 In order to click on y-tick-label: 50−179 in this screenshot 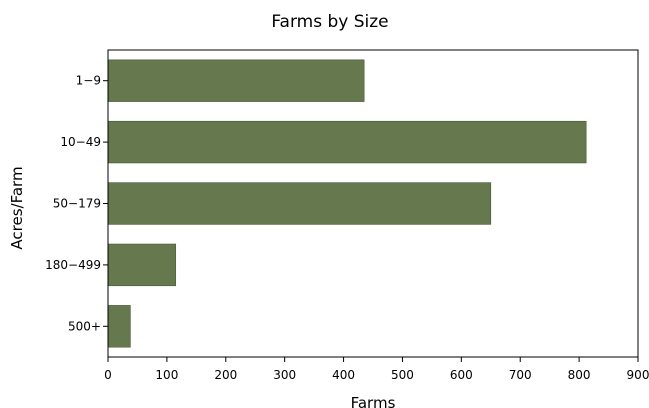, I will do `click(77, 204)`.